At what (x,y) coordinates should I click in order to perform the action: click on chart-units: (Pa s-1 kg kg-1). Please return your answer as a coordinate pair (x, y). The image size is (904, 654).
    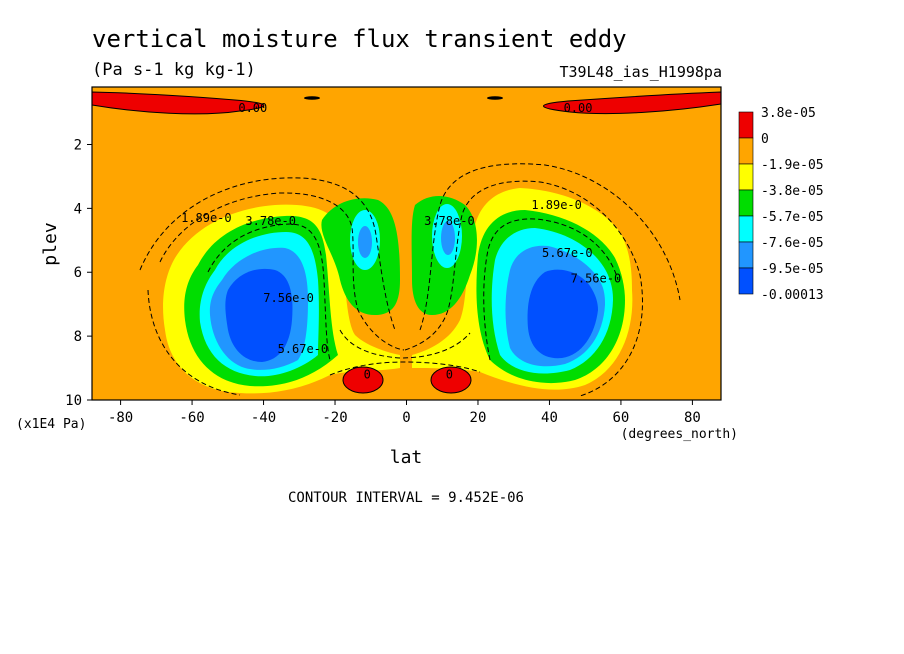
    Looking at the image, I should click on (174, 70).